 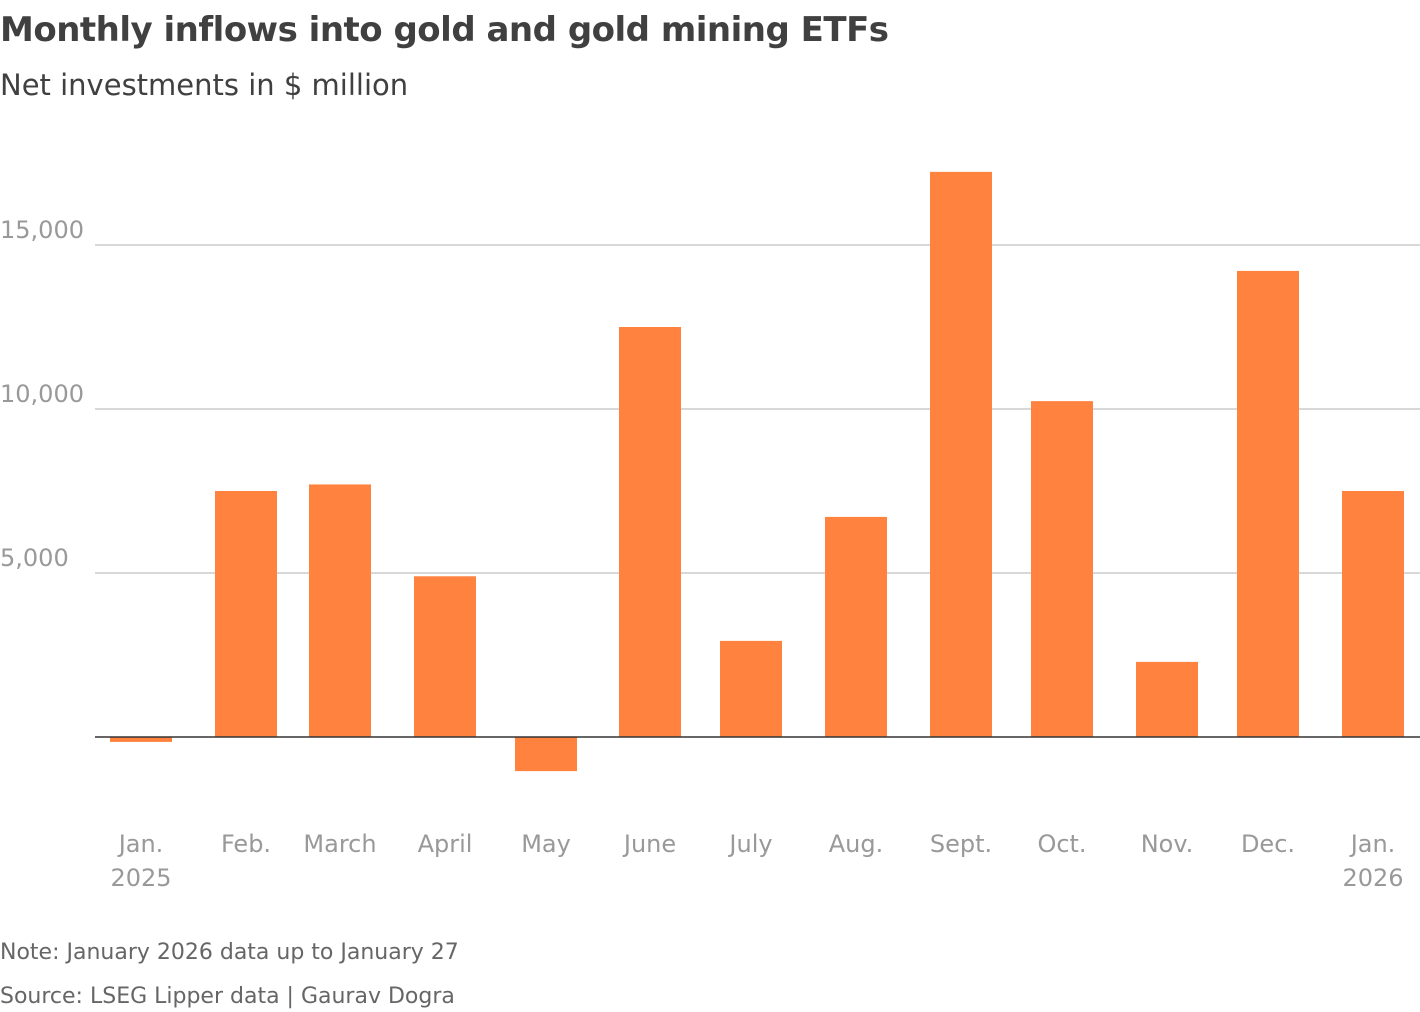 I want to click on x-tick-label: Dec., so click(x=1268, y=844).